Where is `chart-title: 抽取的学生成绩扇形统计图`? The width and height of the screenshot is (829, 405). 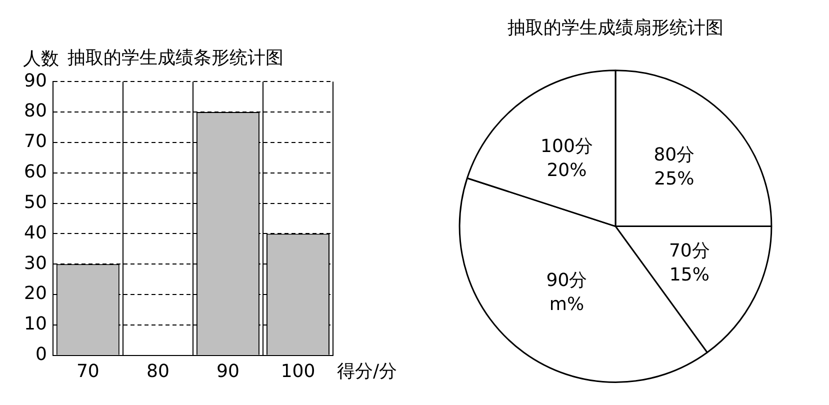 chart-title: 抽取的学生成绩扇形统计图 is located at coordinates (616, 27).